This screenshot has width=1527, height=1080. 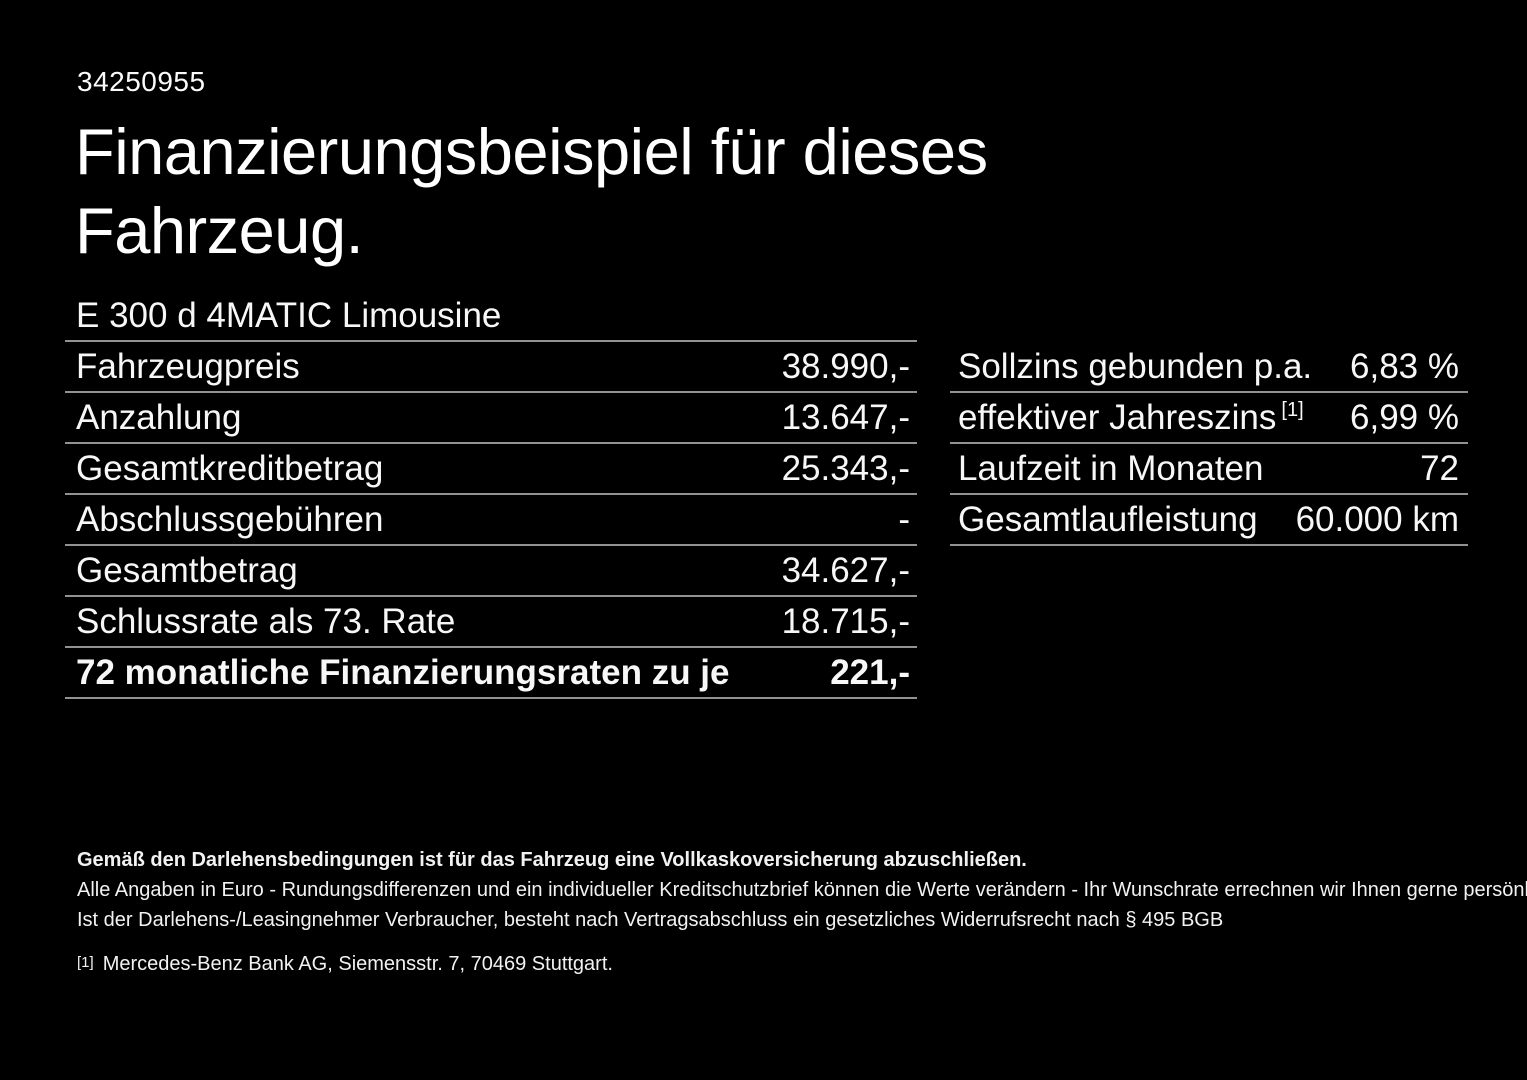 What do you see at coordinates (491, 367) in the screenshot?
I see `table-row-fahrzeugpreis: Fahrzeugpreis 38.990,-` at bounding box center [491, 367].